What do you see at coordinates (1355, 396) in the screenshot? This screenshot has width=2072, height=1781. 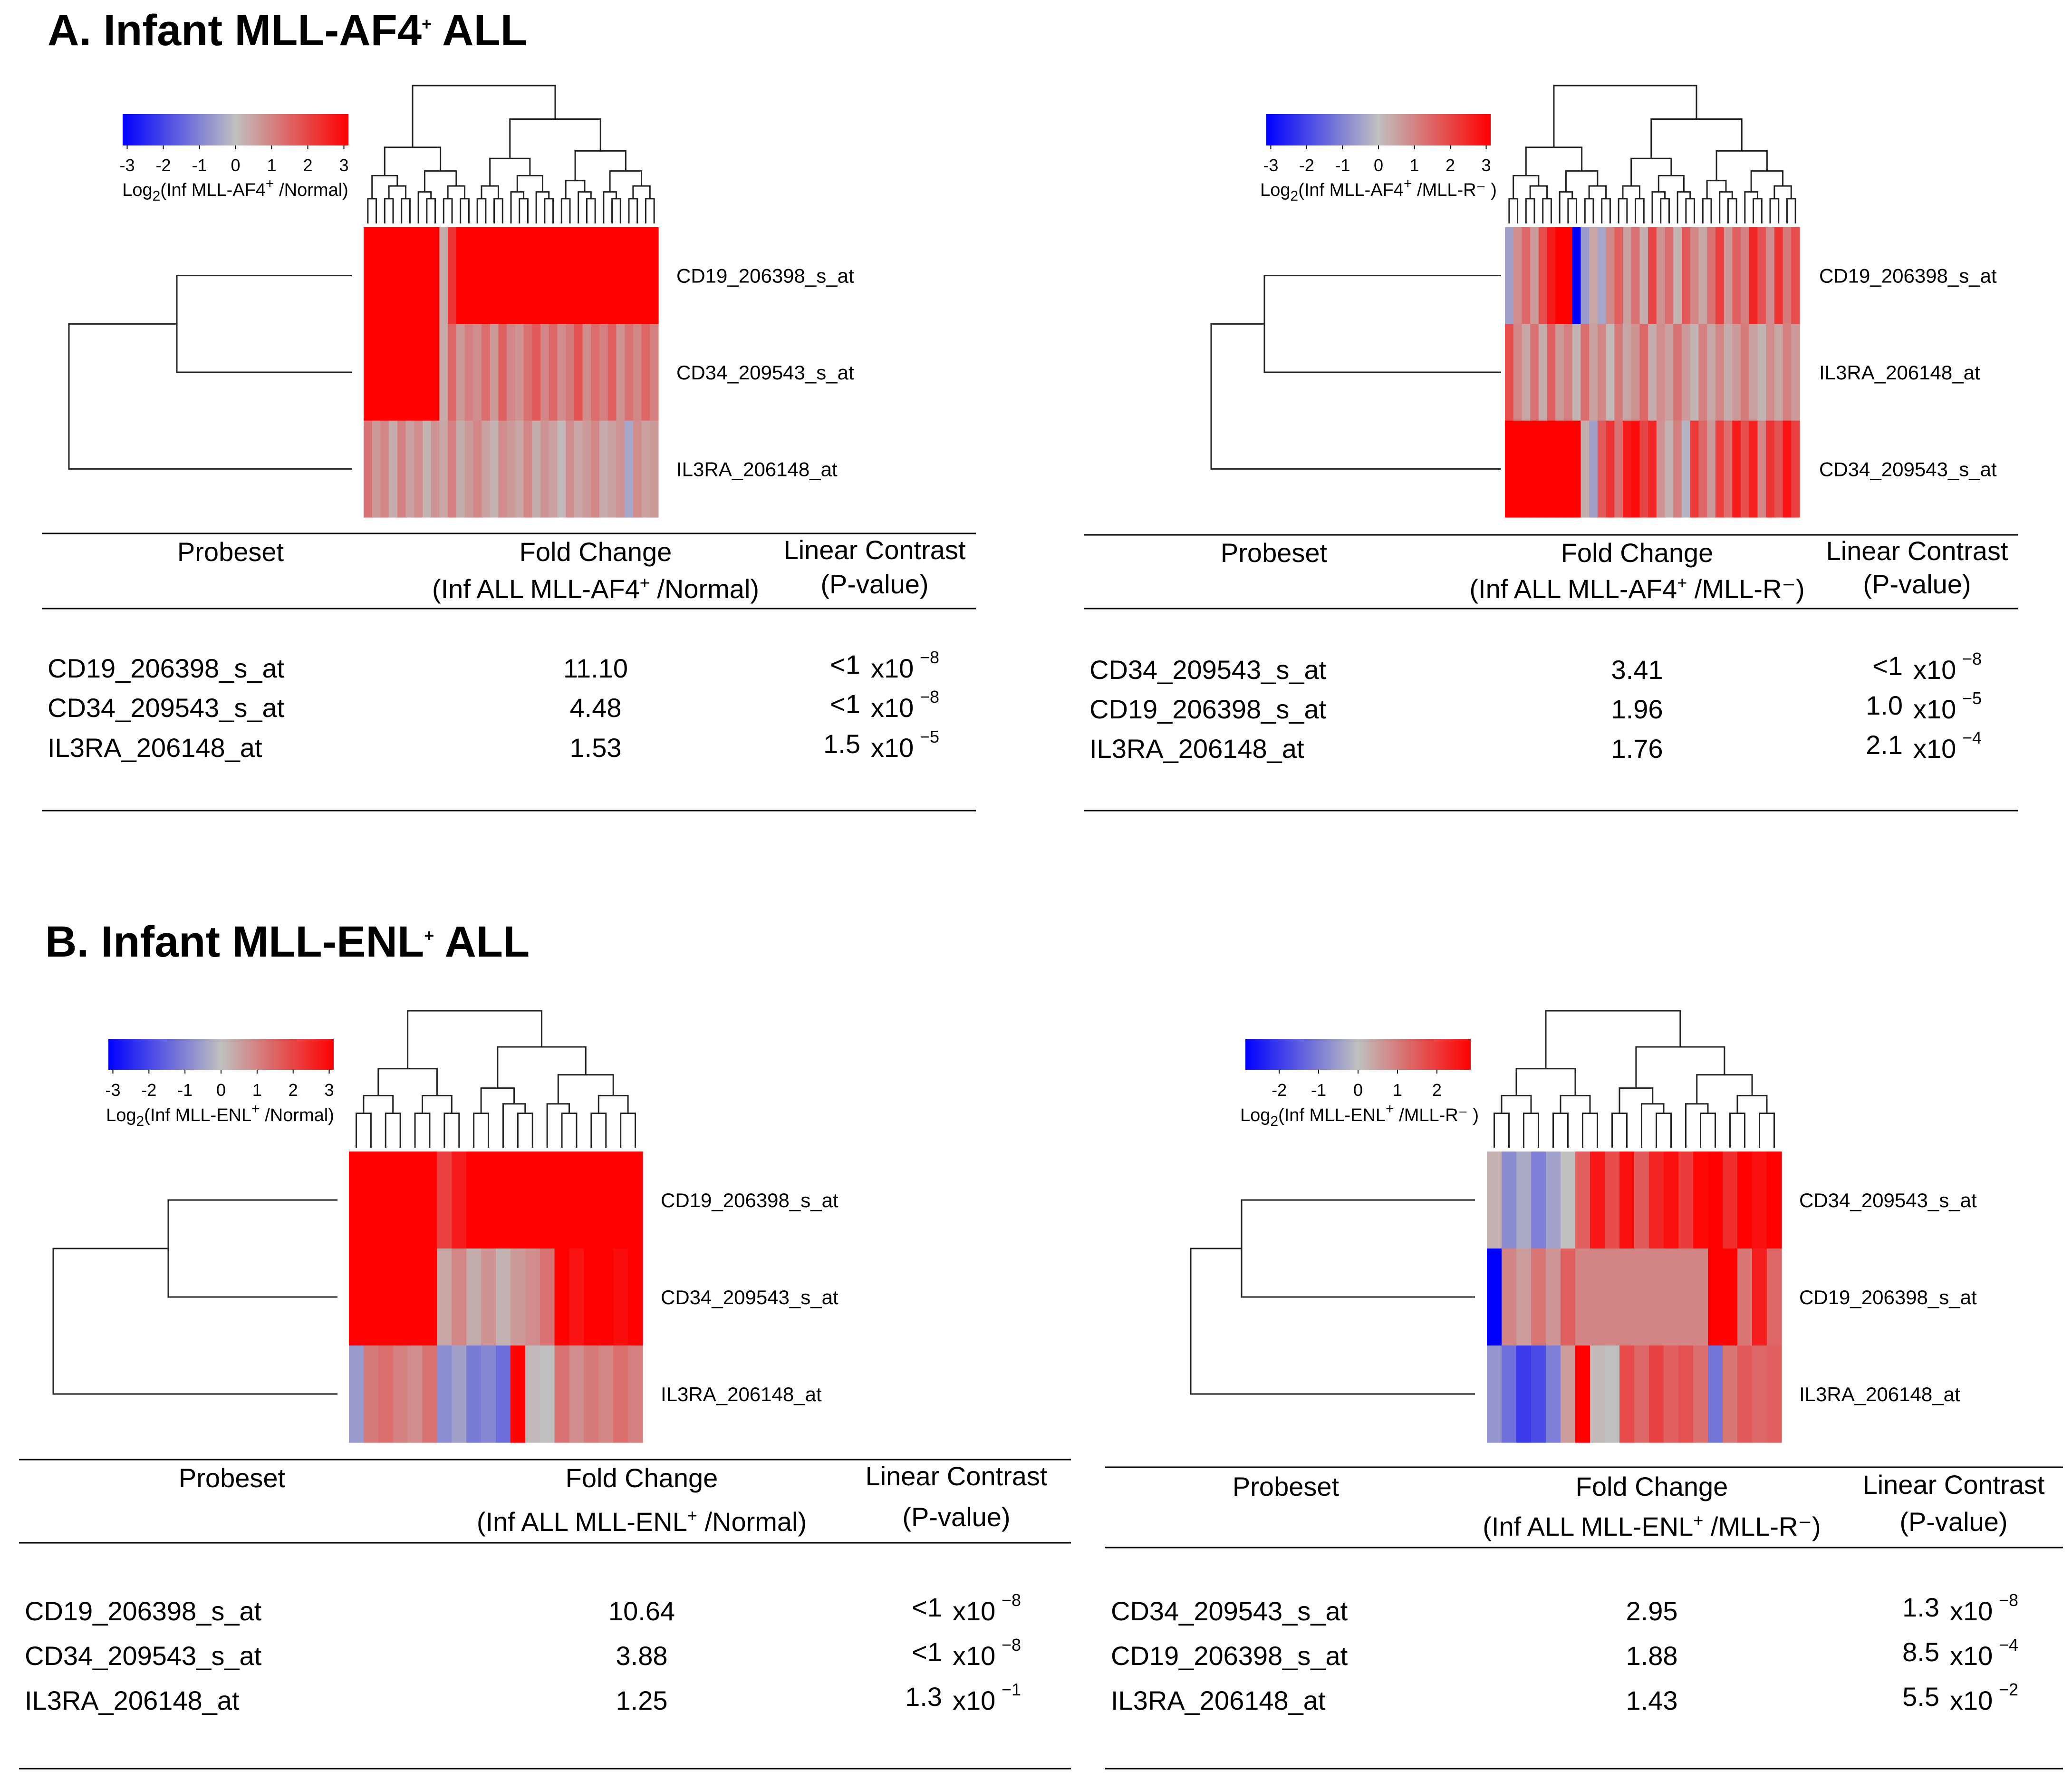 I see `row-dendrogram-root` at bounding box center [1355, 396].